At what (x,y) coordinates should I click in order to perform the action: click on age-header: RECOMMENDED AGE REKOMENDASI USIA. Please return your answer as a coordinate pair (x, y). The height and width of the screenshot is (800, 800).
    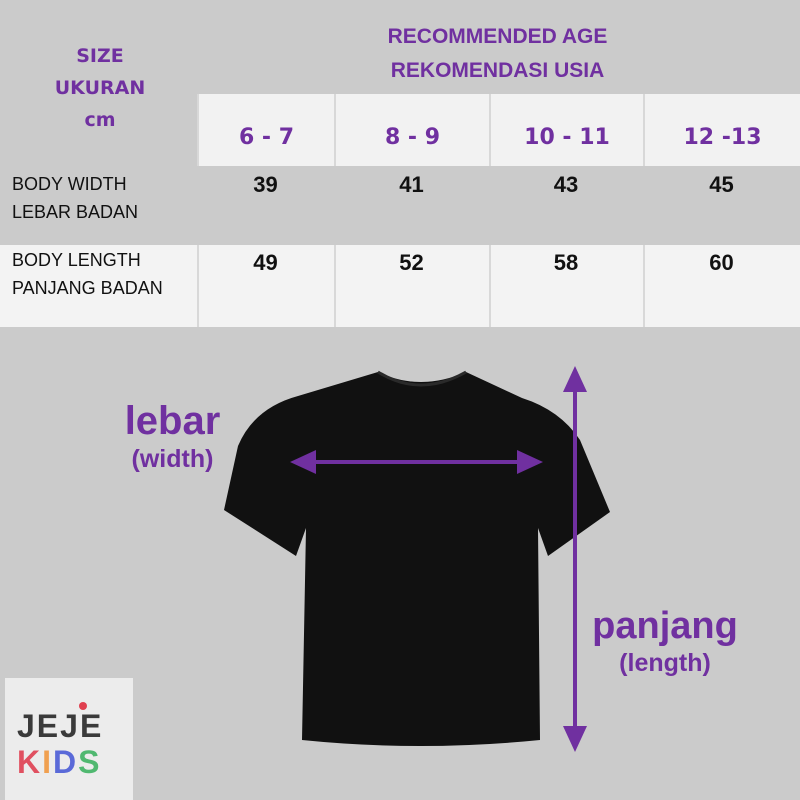
    Looking at the image, I should click on (497, 54).